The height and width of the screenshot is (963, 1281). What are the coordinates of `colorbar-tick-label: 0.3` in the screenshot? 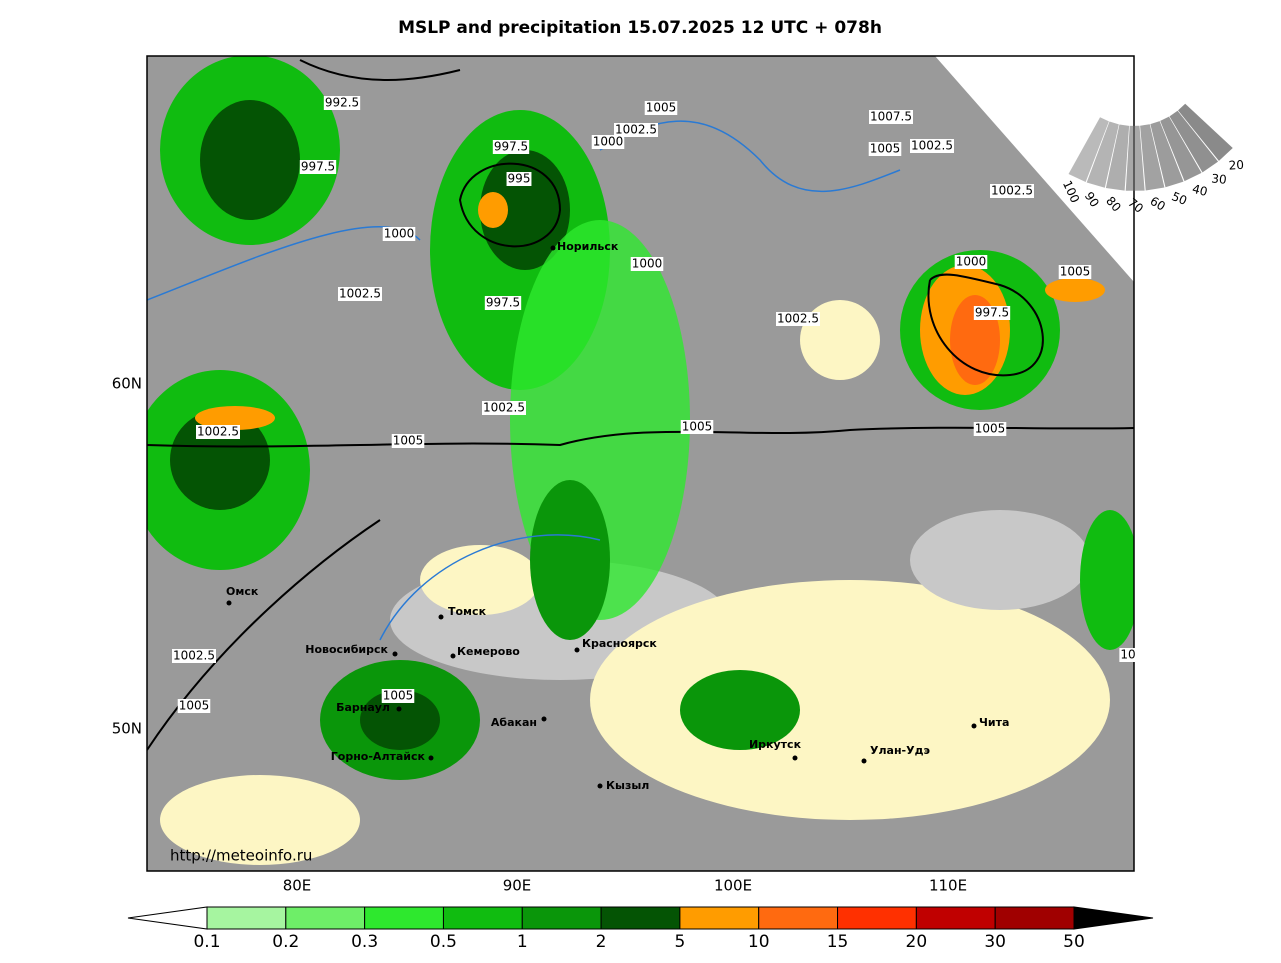 It's located at (364, 942).